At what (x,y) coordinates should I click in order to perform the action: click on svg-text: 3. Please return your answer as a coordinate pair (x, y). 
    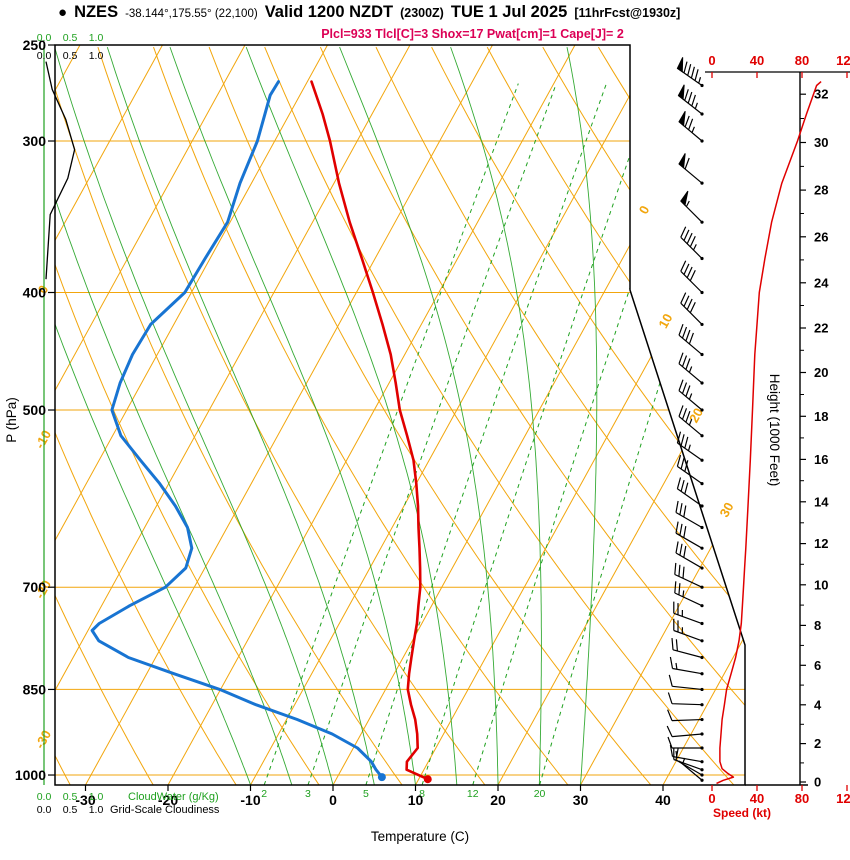
    Looking at the image, I should click on (308, 794).